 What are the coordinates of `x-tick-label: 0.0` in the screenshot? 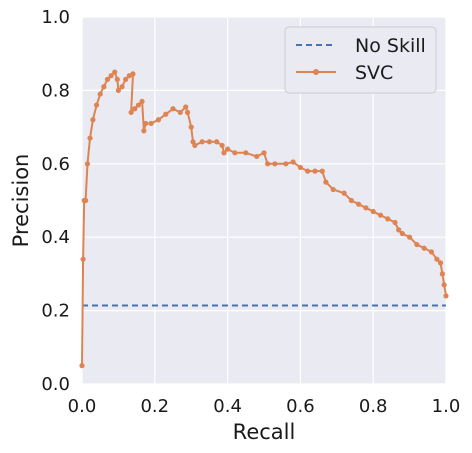 It's located at (82, 406).